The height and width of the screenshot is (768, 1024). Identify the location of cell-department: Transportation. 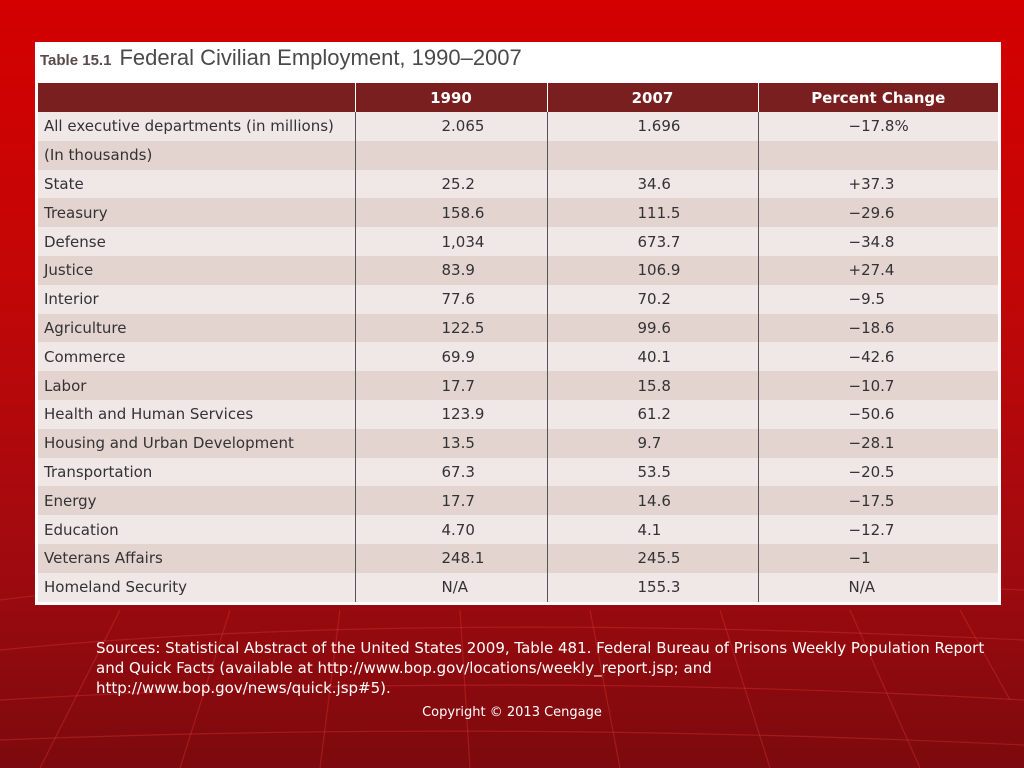
(196, 472).